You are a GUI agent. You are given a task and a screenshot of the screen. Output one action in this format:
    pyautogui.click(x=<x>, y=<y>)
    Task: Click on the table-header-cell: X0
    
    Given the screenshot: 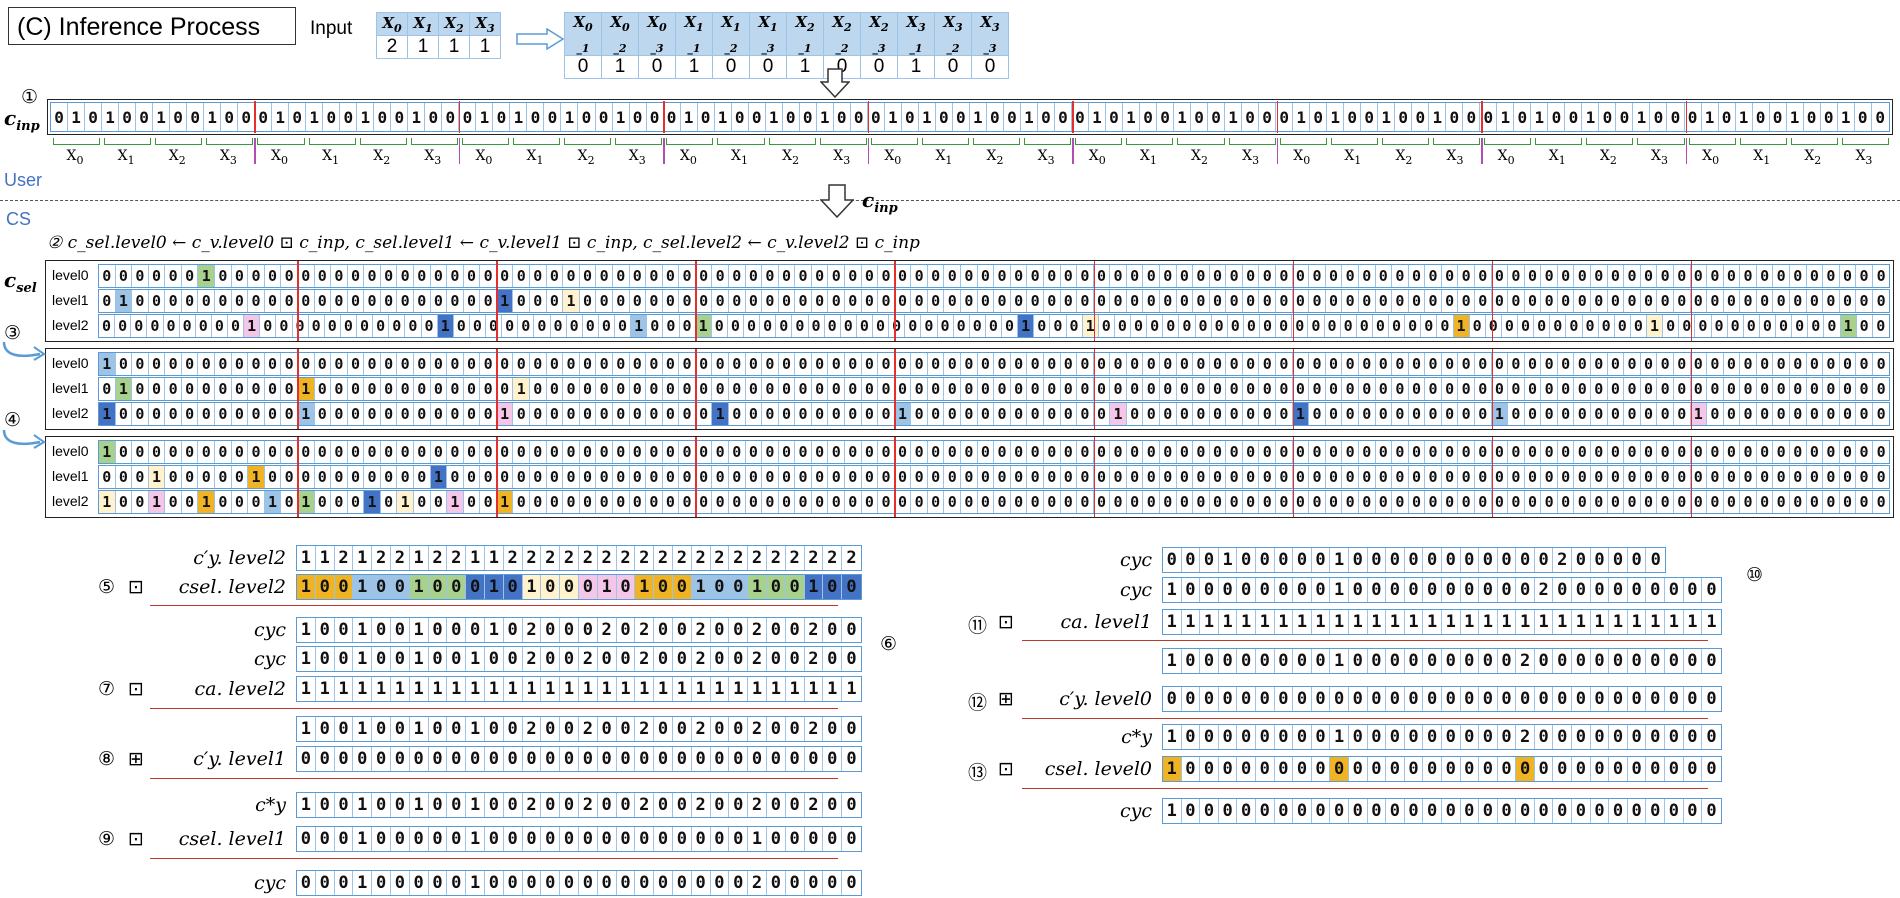 What is the action you would take?
    pyautogui.click(x=392, y=24)
    